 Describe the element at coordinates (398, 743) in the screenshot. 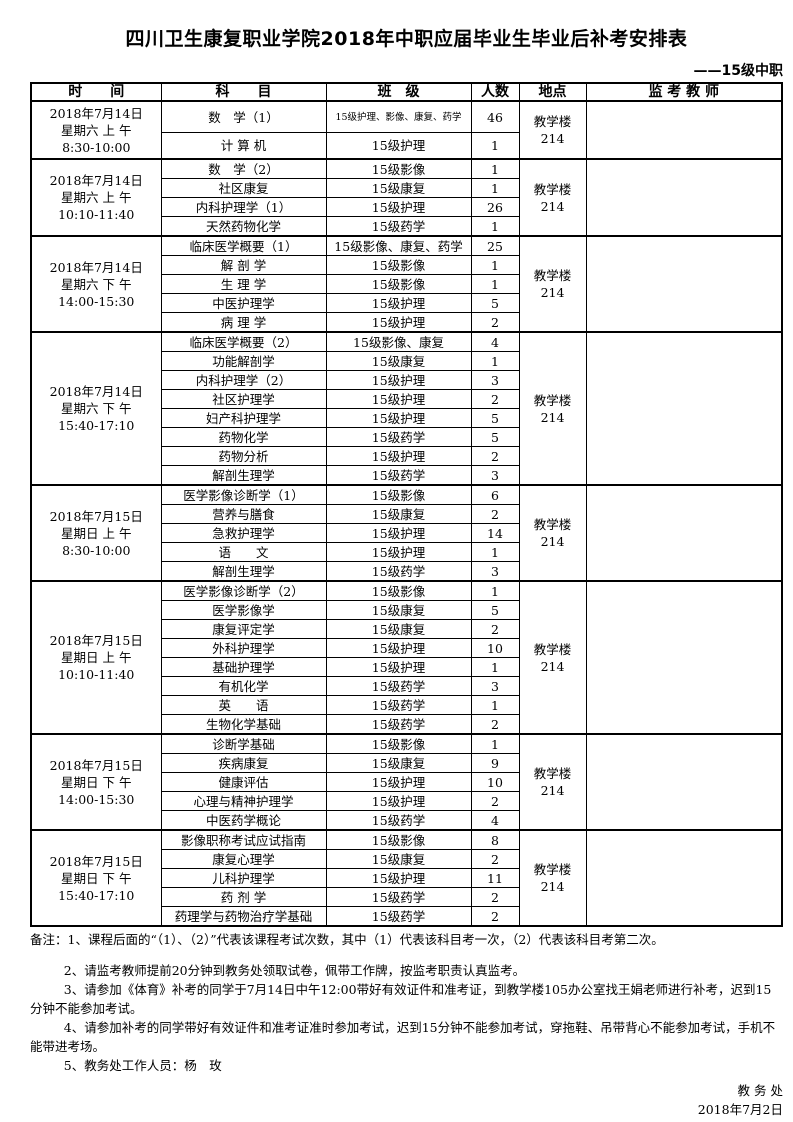

I see `class-cell: 15级影像` at that location.